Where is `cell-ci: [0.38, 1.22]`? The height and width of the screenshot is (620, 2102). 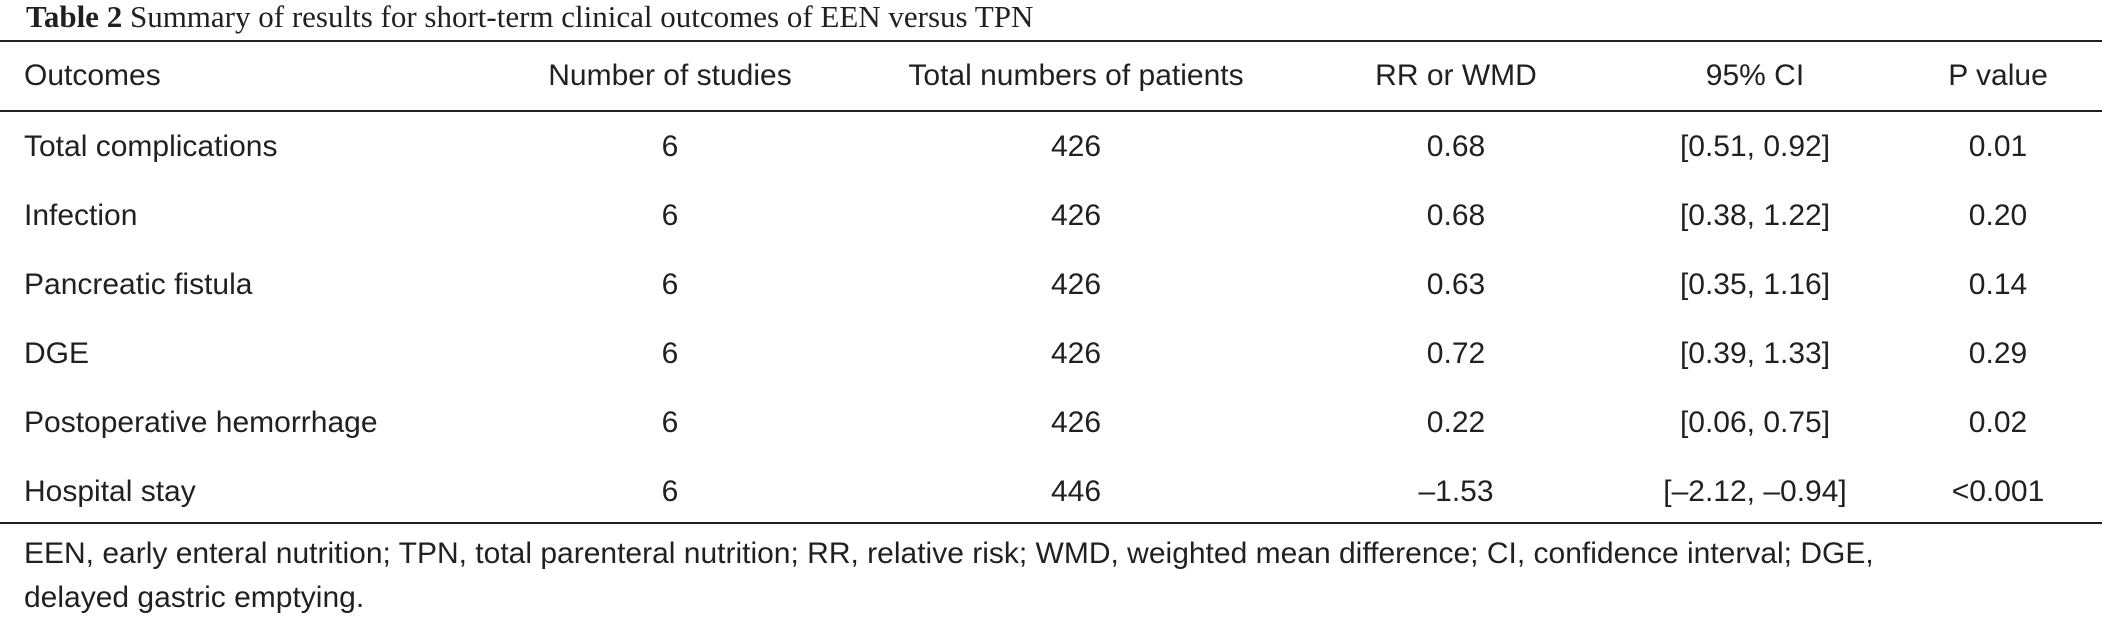
cell-ci: [0.38, 1.22] is located at coordinates (1755, 215).